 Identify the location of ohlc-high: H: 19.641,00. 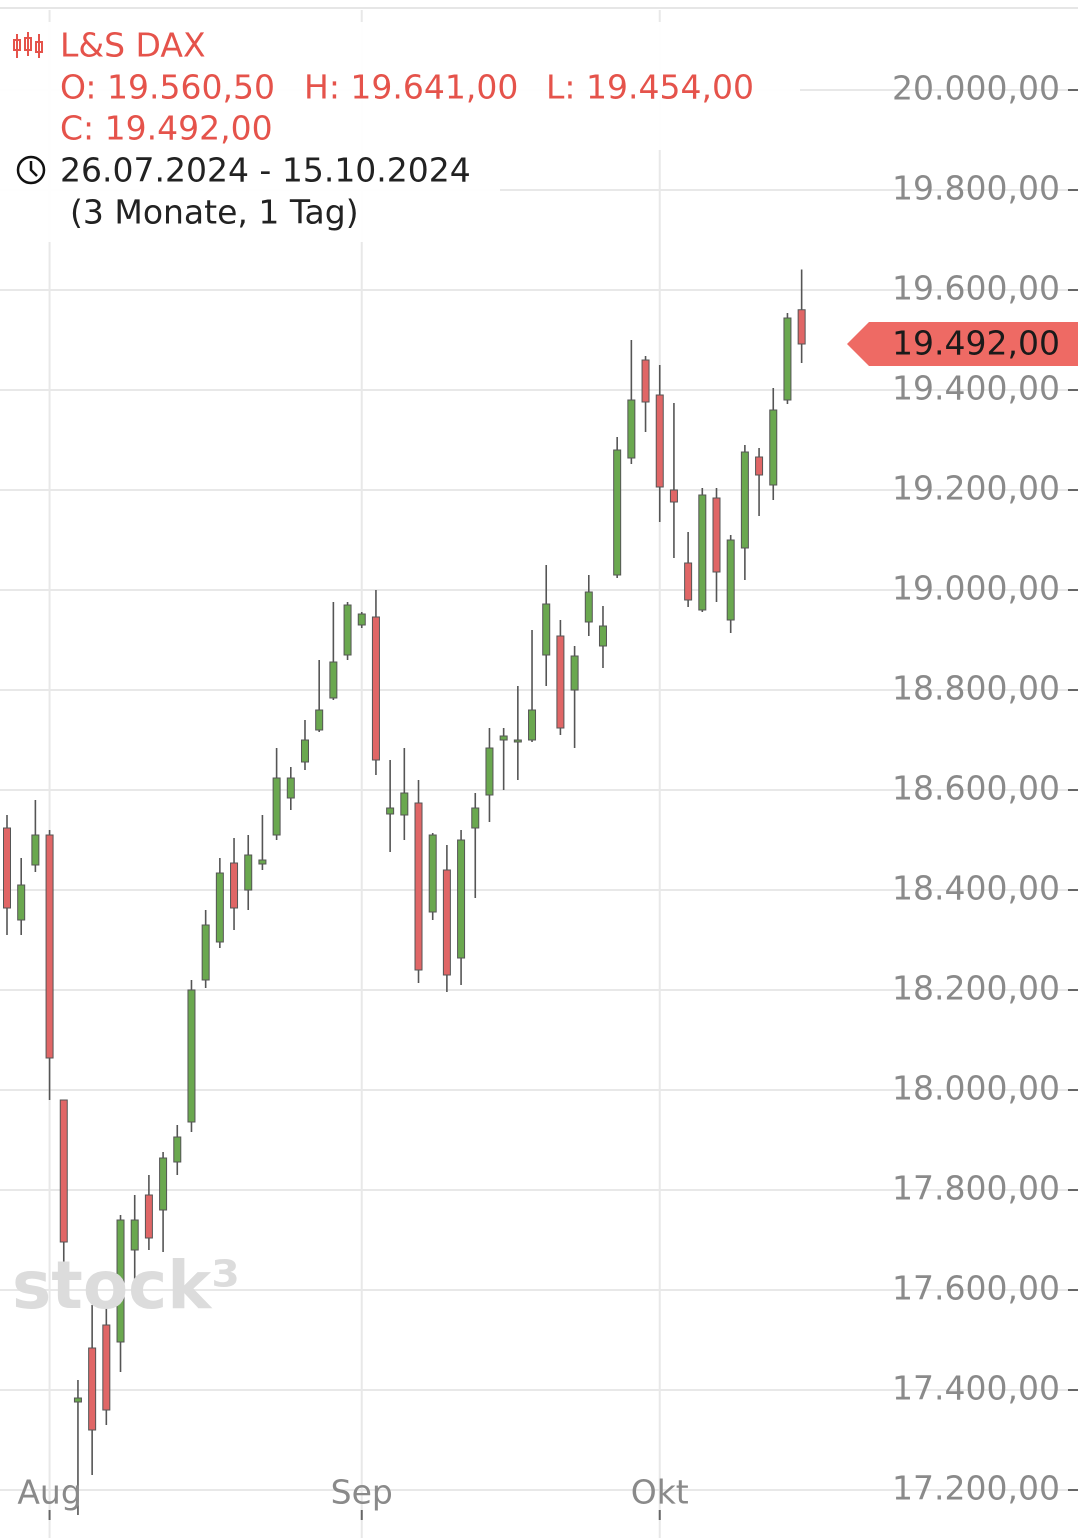
(411, 87).